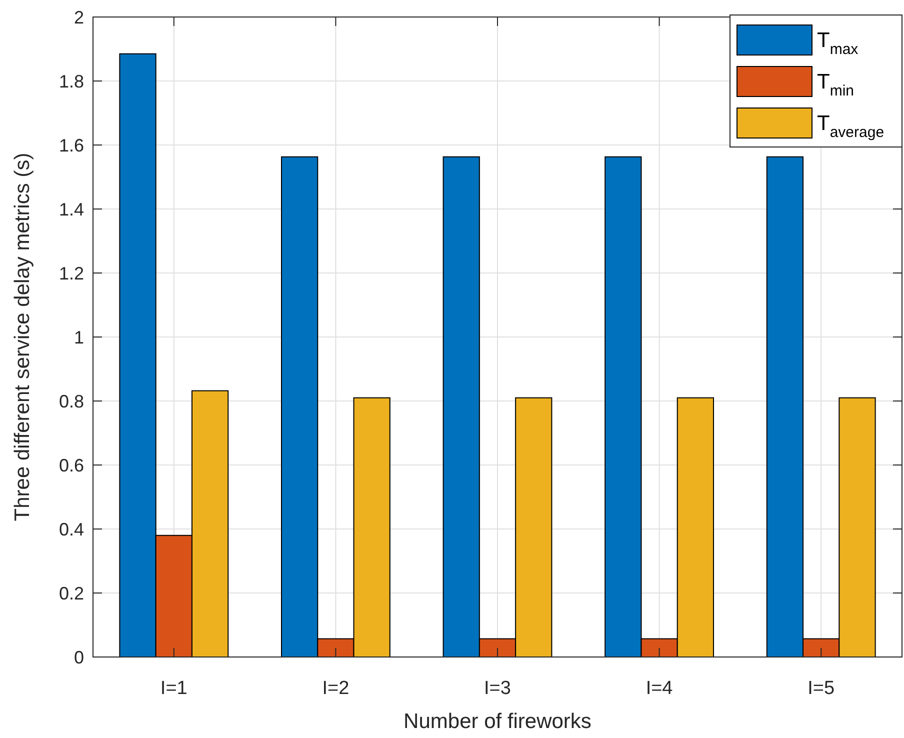 This screenshot has height=738, width=904. Describe the element at coordinates (79, 17) in the screenshot. I see `y-tick-label: 2` at that location.